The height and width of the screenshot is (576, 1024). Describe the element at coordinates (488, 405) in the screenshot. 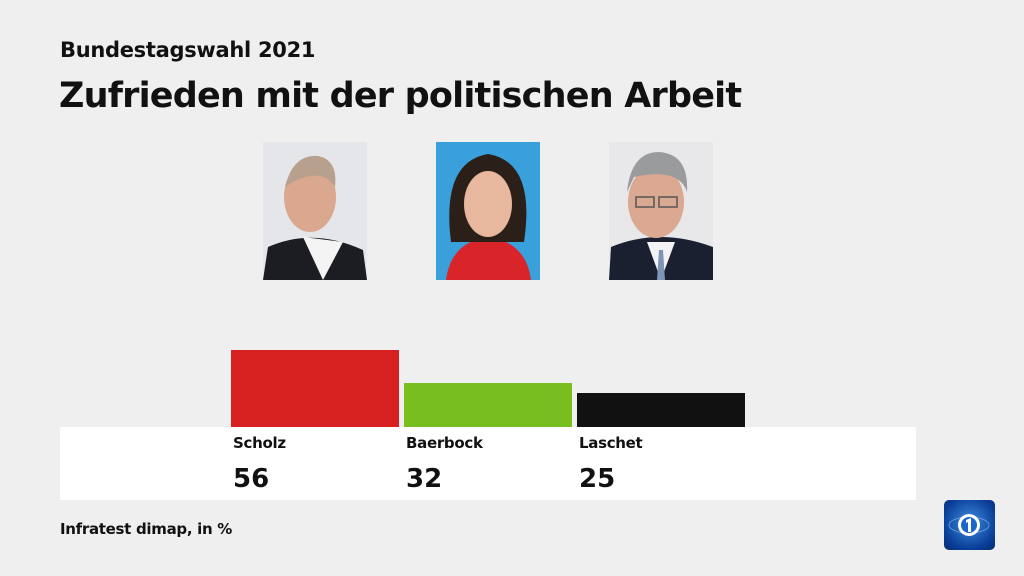

I see `bar-baerbock` at that location.